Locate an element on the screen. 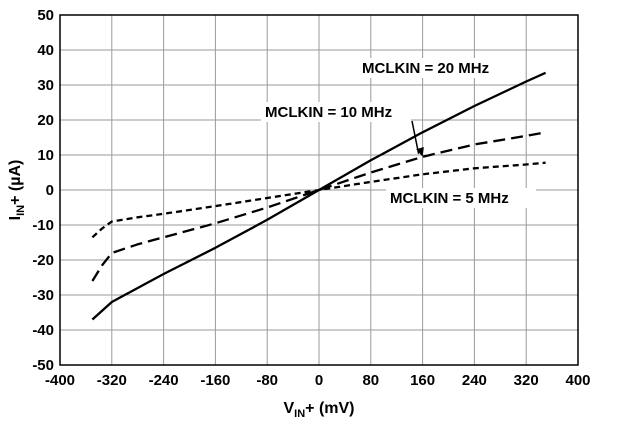  x-tick-label: -80 is located at coordinates (267, 380).